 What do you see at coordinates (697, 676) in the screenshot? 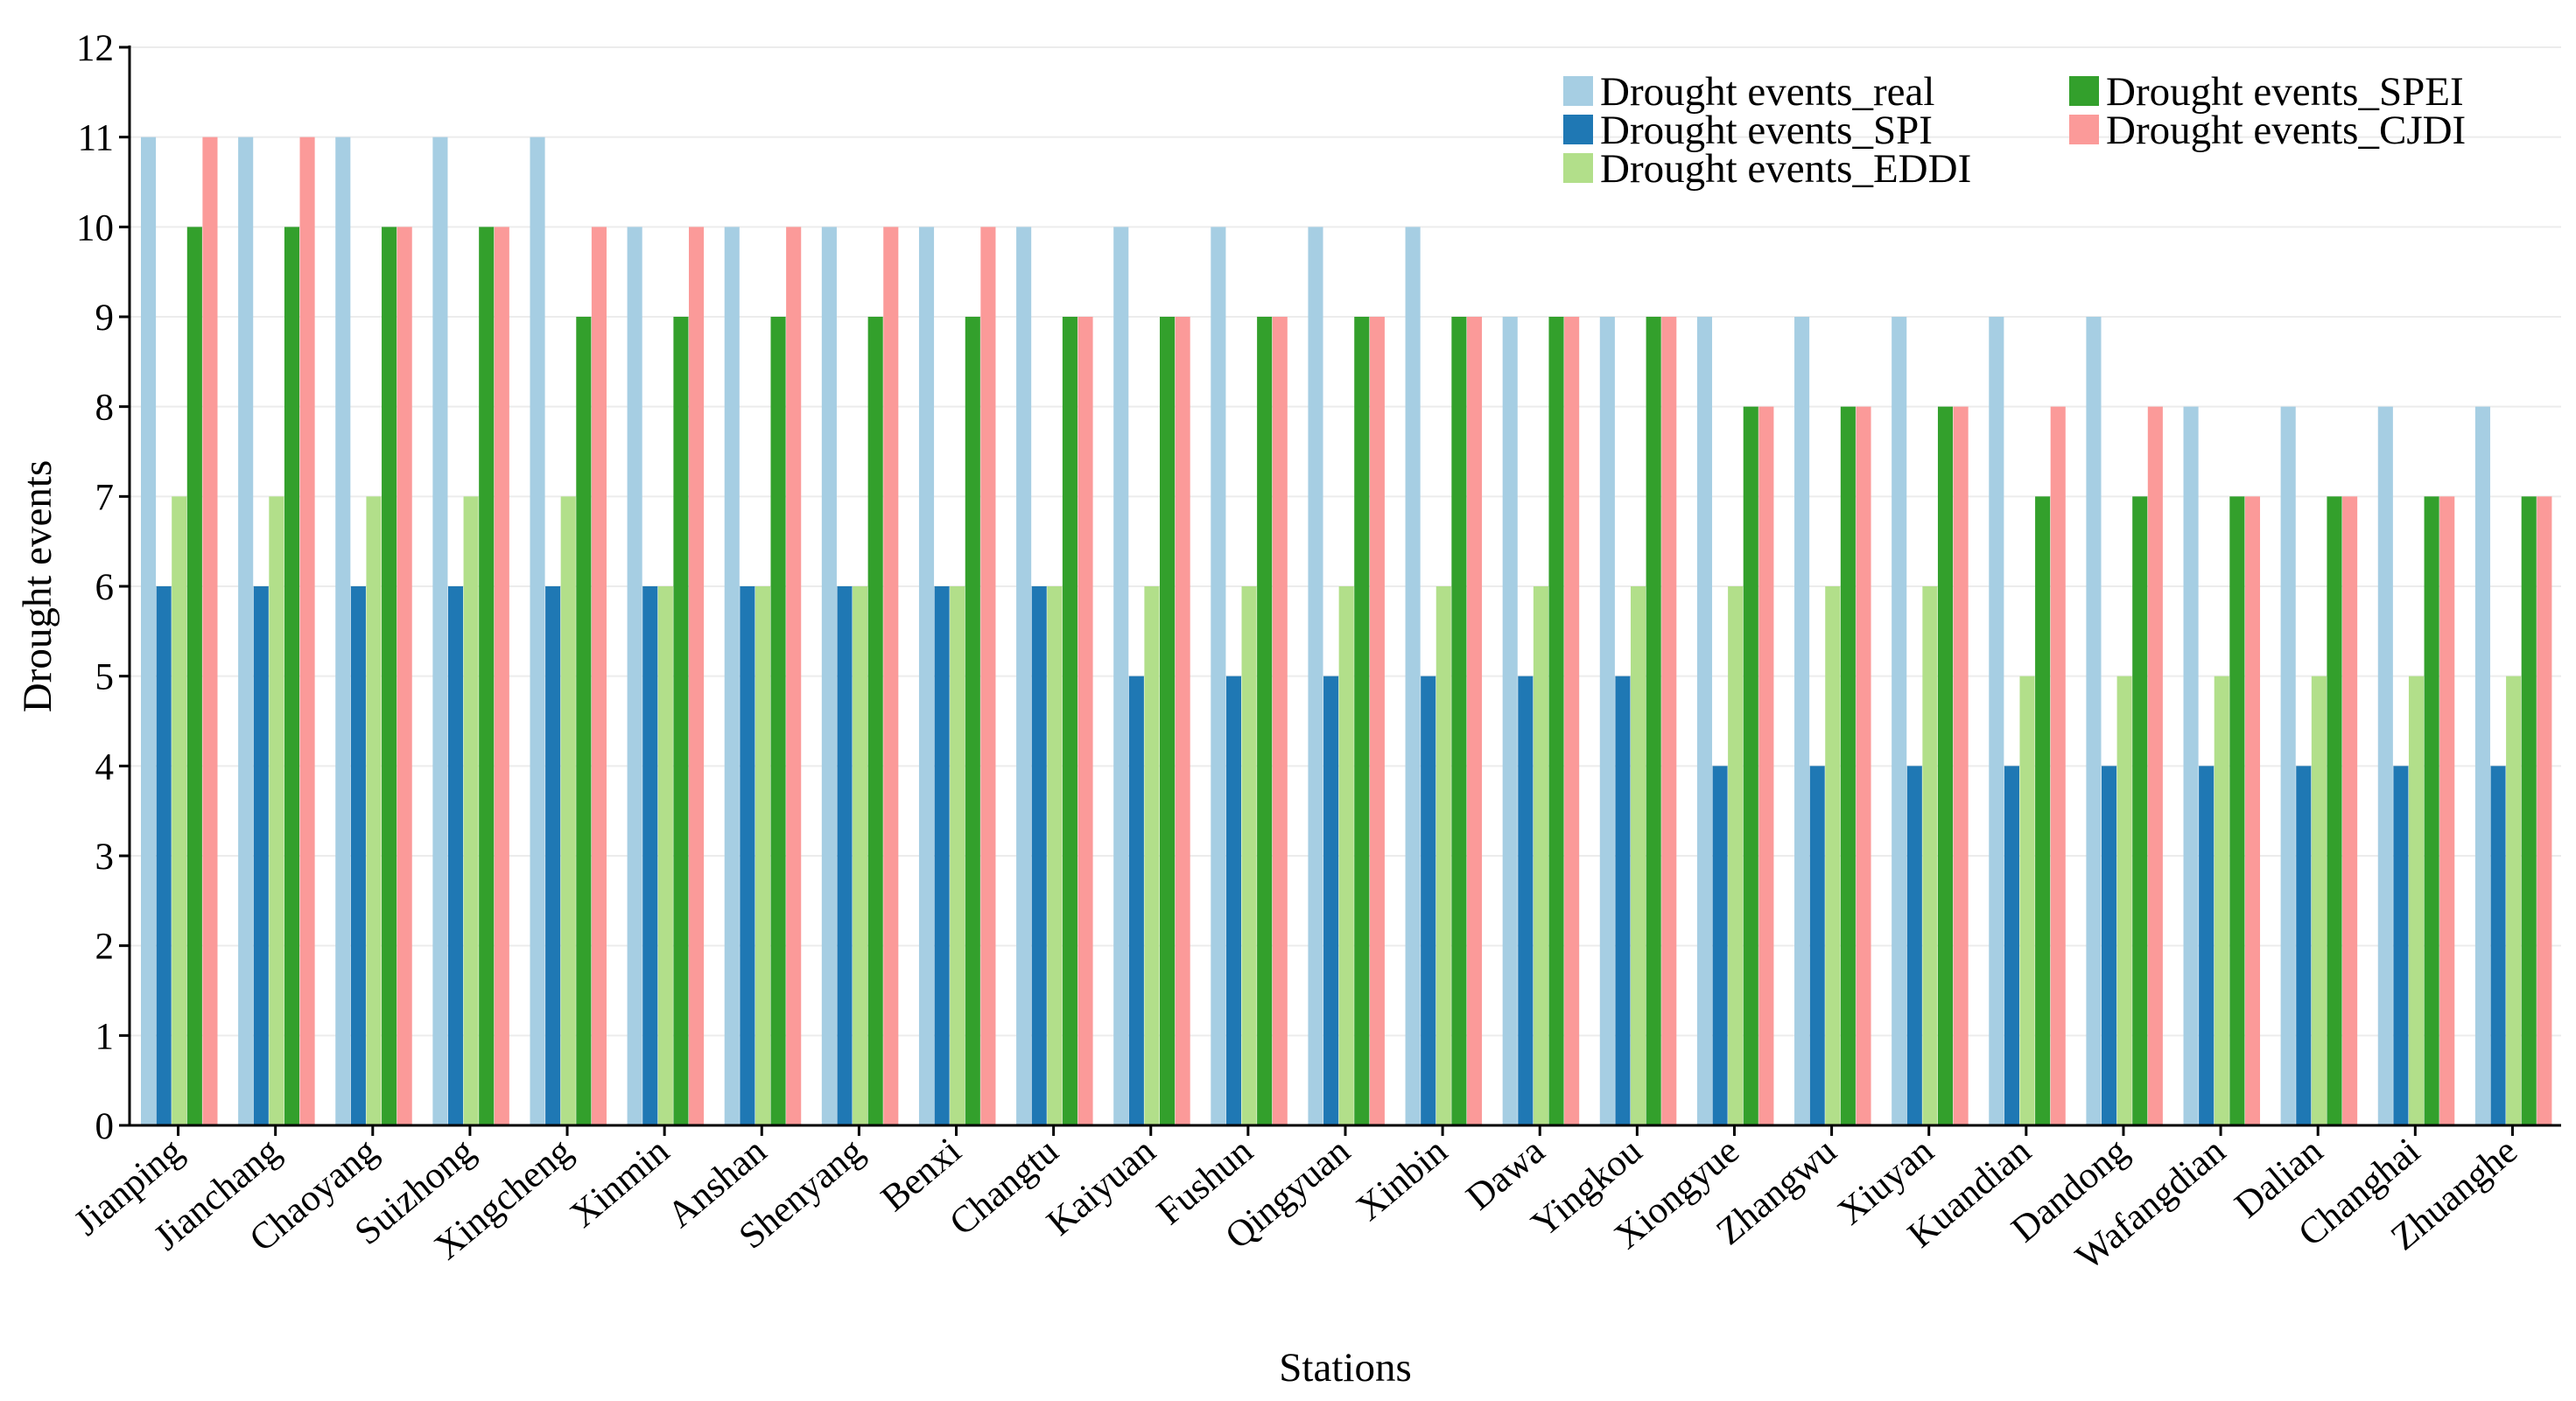
I see `bar-xinmin-s4` at bounding box center [697, 676].